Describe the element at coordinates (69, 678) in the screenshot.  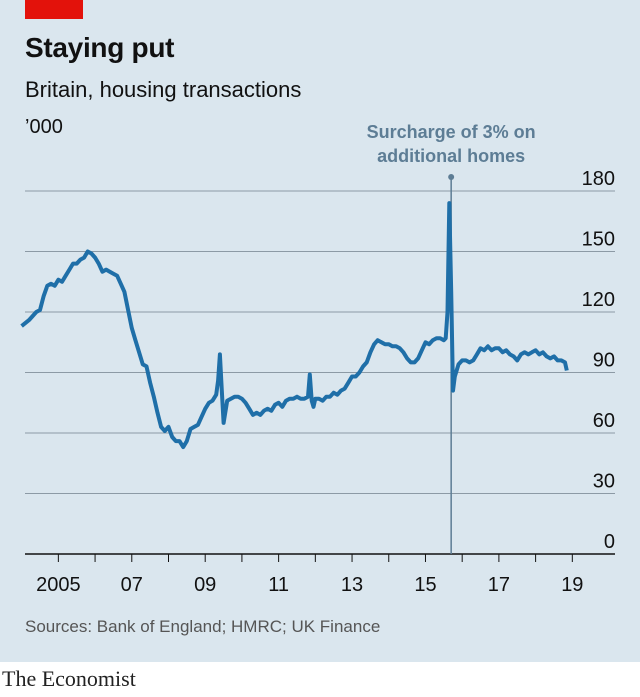
I see `economist-logo-text: The Economist` at that location.